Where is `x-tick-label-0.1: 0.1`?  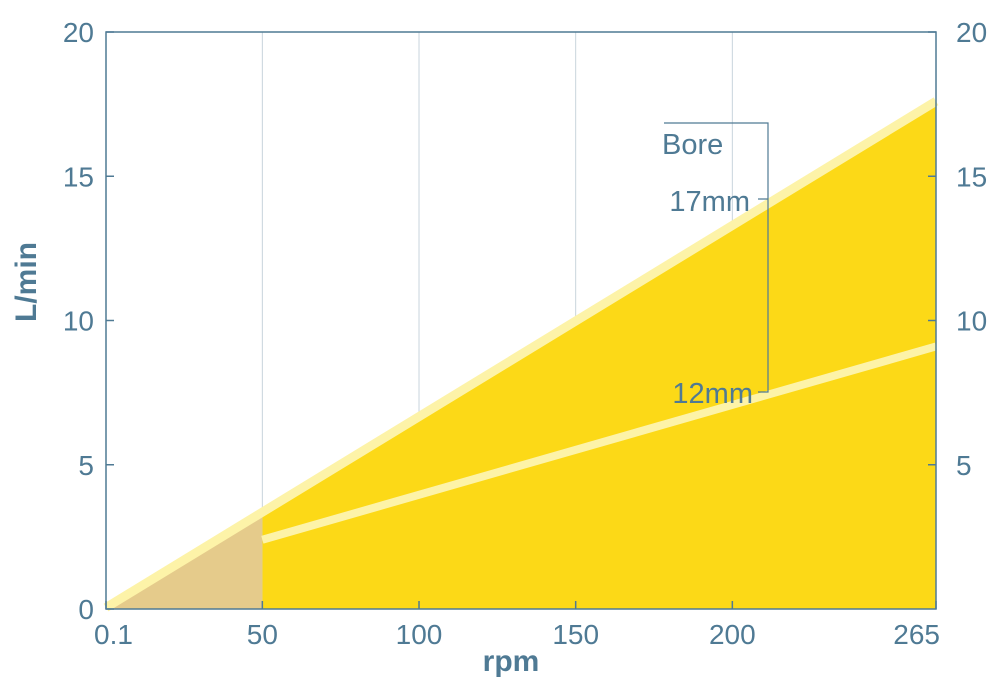
x-tick-label-0.1: 0.1 is located at coordinates (113, 634).